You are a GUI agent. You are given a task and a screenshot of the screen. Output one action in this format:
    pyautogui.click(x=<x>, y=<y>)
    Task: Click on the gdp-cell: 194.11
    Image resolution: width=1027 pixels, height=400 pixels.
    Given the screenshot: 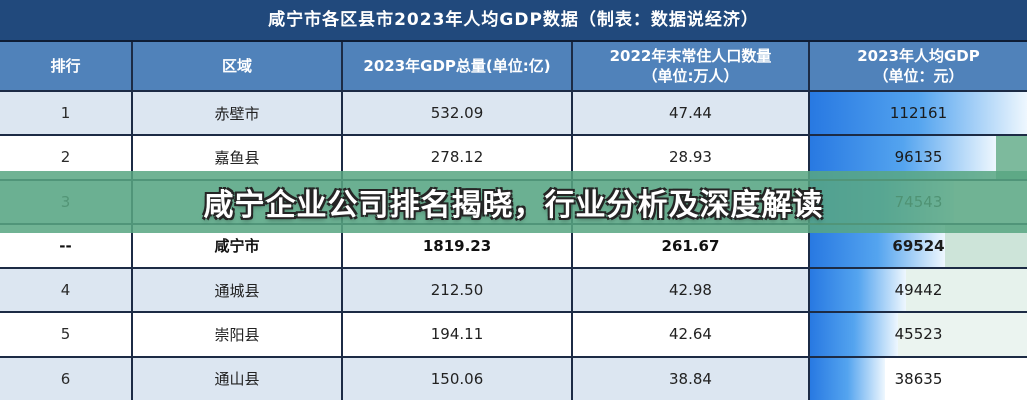 What is the action you would take?
    pyautogui.click(x=458, y=334)
    